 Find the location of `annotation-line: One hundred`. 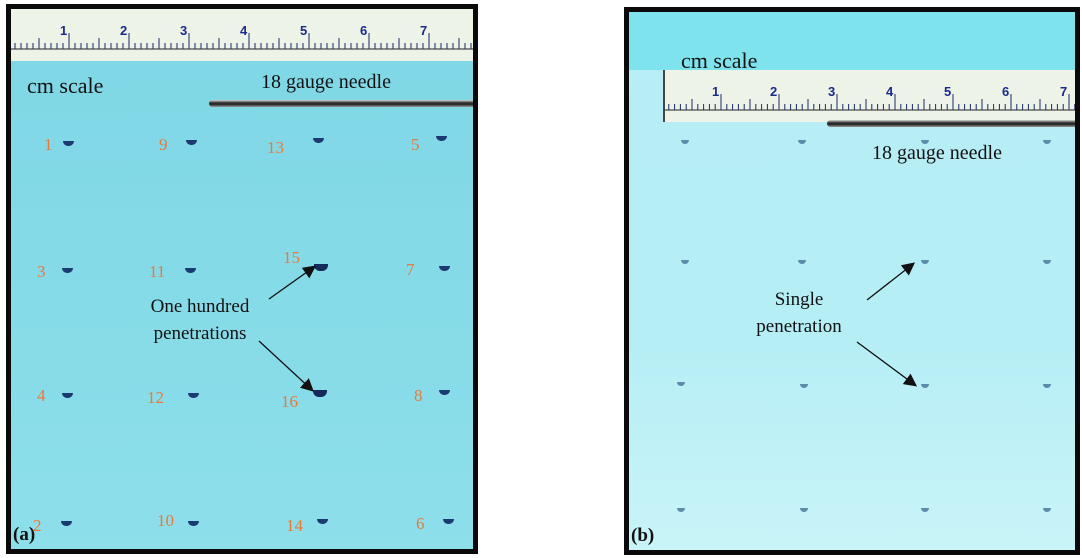

annotation-line: One hundred is located at coordinates (200, 306).